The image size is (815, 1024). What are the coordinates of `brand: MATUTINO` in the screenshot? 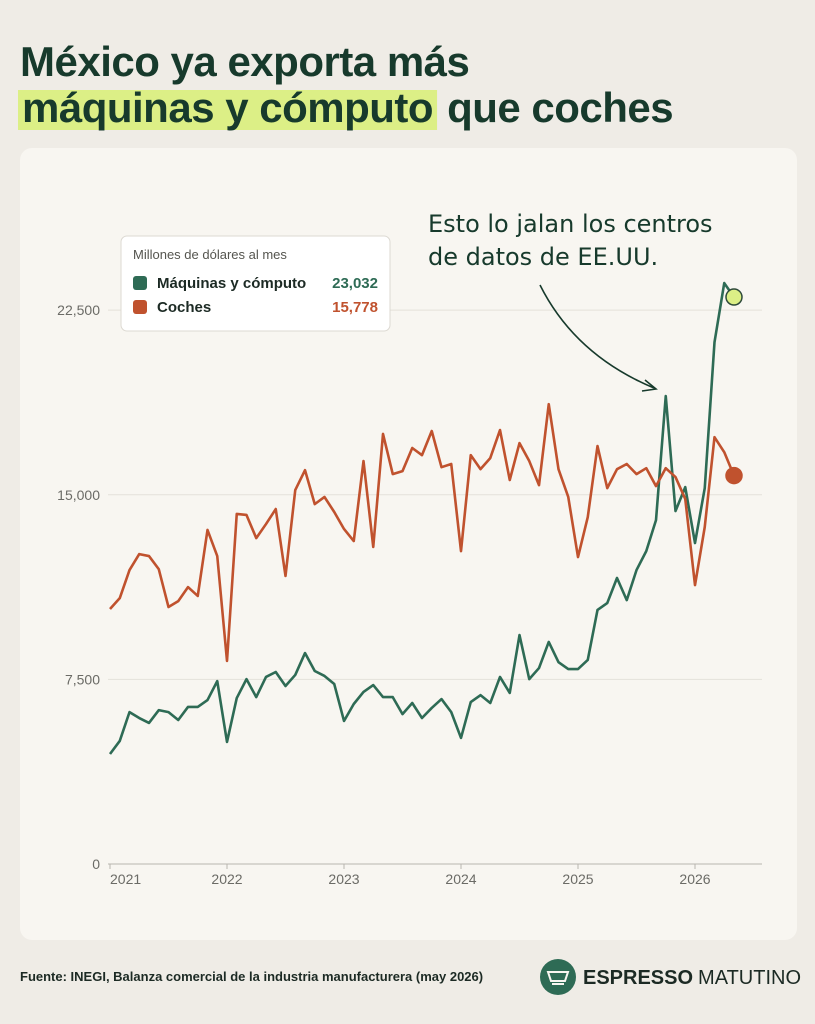 It's located at (749, 978).